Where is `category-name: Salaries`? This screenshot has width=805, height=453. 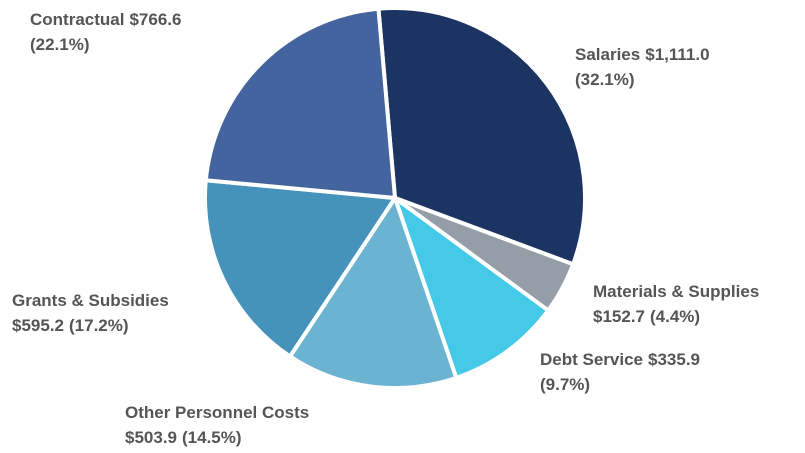
category-name: Salaries is located at coordinates (607, 54).